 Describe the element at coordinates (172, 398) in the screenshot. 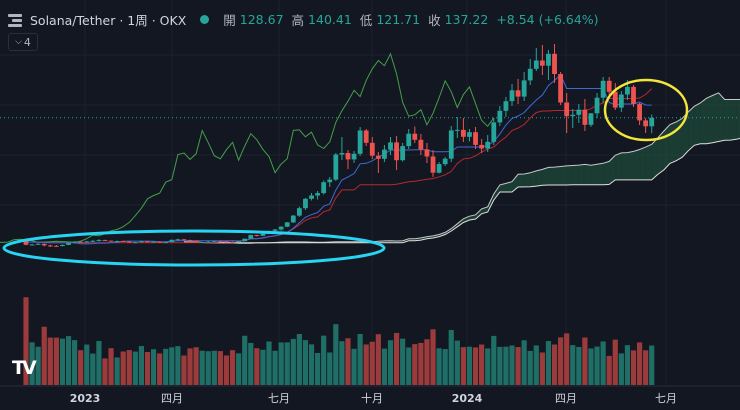

I see `x-axis-tick-label: 四月` at that location.